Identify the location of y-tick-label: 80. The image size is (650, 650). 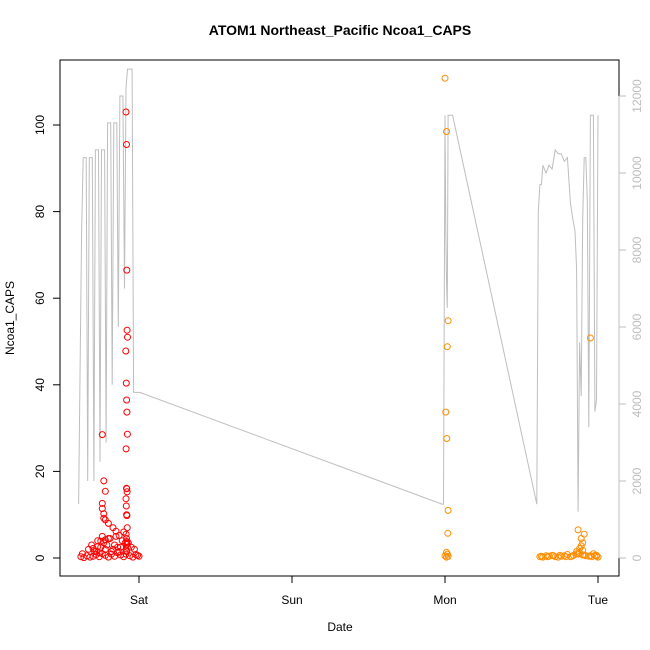
(40, 212).